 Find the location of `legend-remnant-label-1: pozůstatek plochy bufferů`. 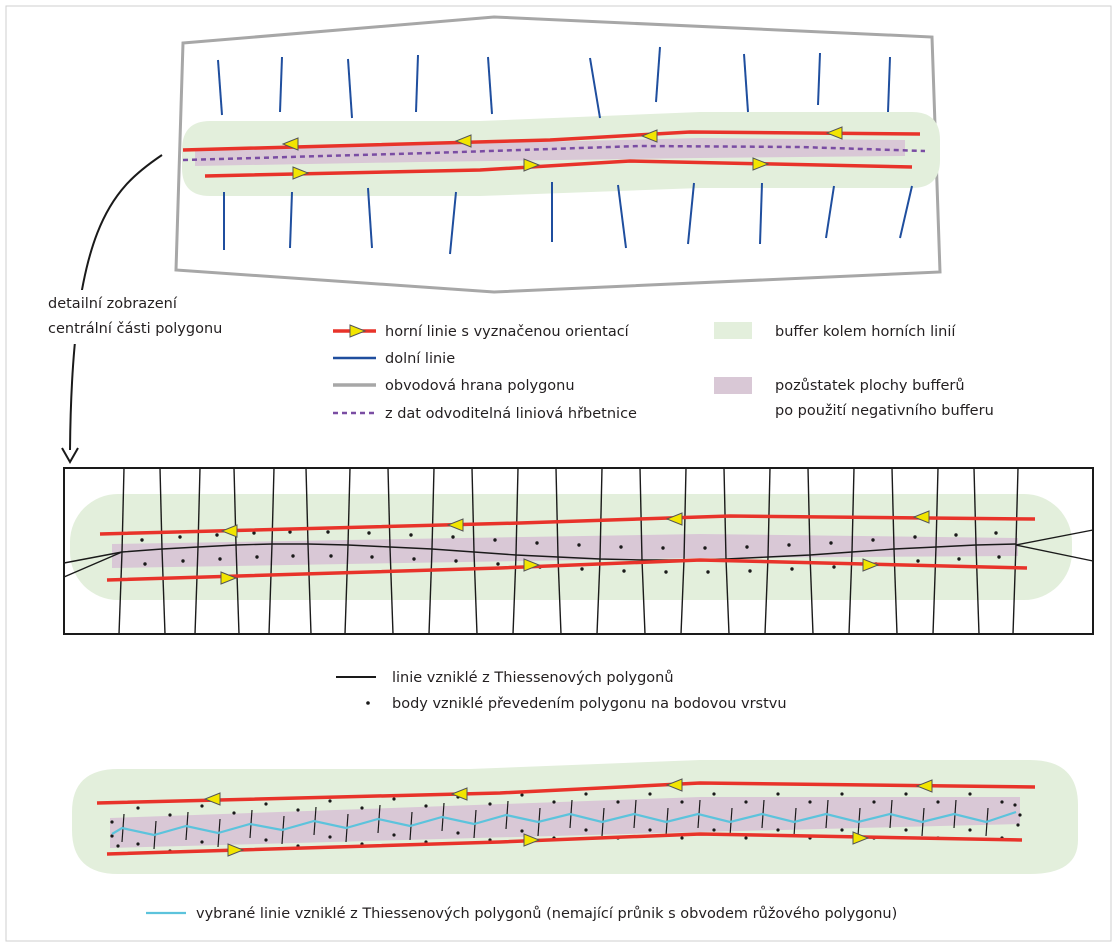

legend-remnant-label-1: pozůstatek plochy bufferů is located at coordinates (870, 386).